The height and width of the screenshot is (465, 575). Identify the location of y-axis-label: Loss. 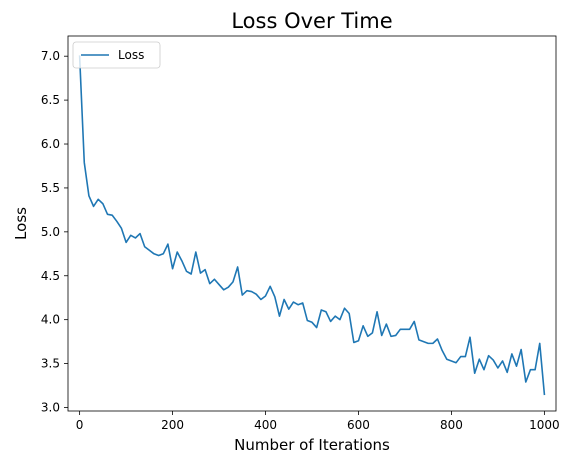
(21, 223).